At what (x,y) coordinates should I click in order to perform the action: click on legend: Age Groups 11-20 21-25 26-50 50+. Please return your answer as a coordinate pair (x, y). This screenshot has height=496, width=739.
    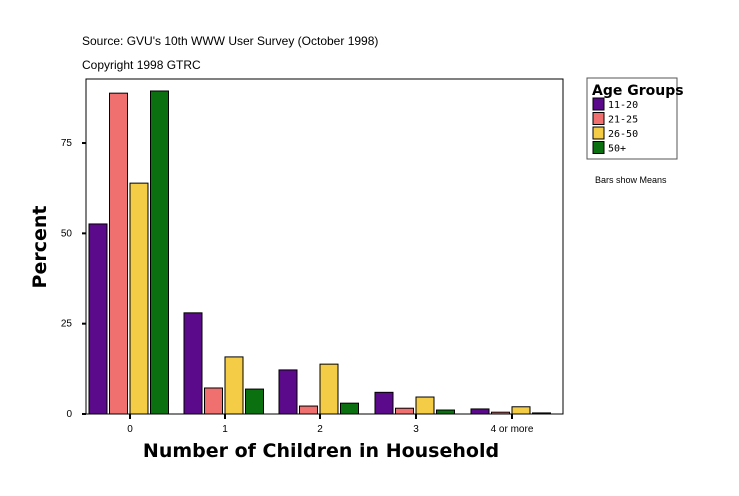
    Looking at the image, I should click on (635, 118).